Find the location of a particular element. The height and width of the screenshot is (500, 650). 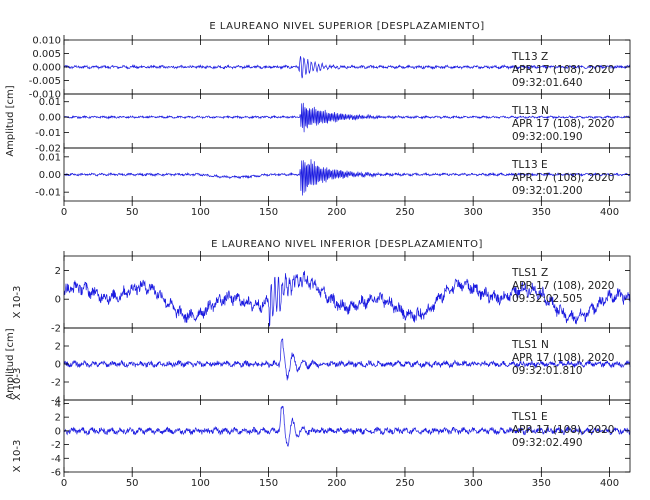

y-tick-label: 0.010 is located at coordinates (46, 41).